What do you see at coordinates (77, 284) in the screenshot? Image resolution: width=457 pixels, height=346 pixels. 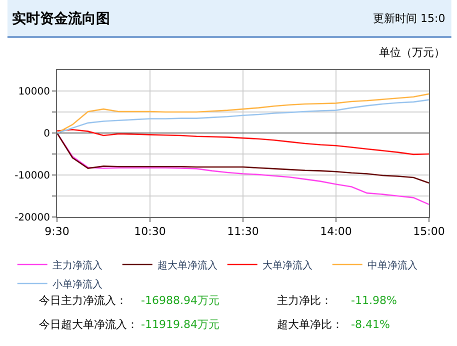 I see `legend-label: 小单净流入` at bounding box center [77, 284].